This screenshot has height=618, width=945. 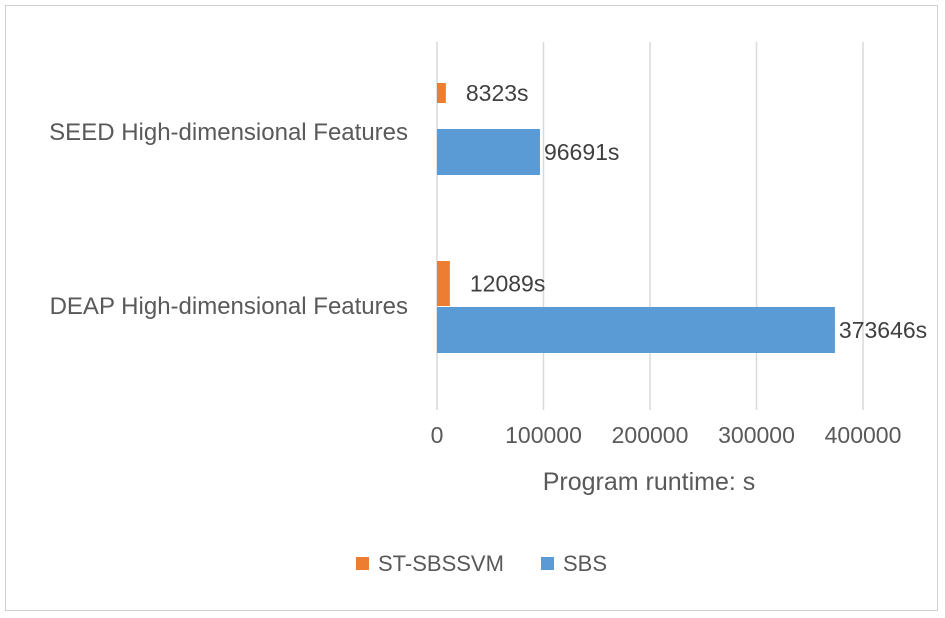 What do you see at coordinates (581, 152) in the screenshot?
I see `data-label: 96691s` at bounding box center [581, 152].